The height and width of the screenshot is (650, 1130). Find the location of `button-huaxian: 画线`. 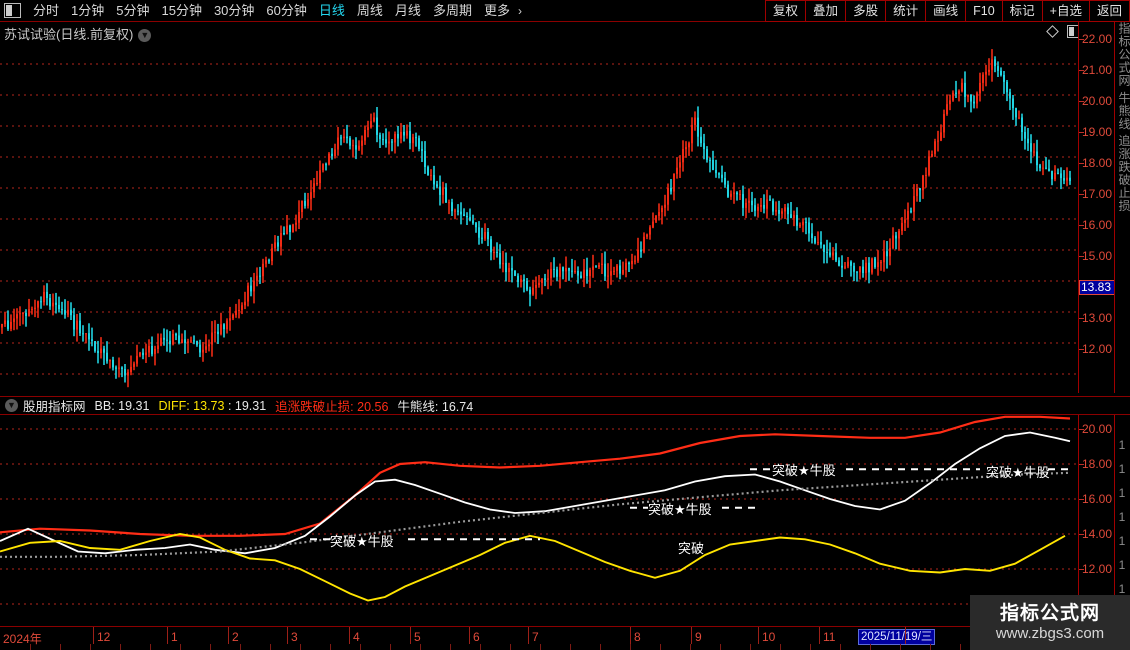

button-huaxian: 画线 is located at coordinates (946, 11).